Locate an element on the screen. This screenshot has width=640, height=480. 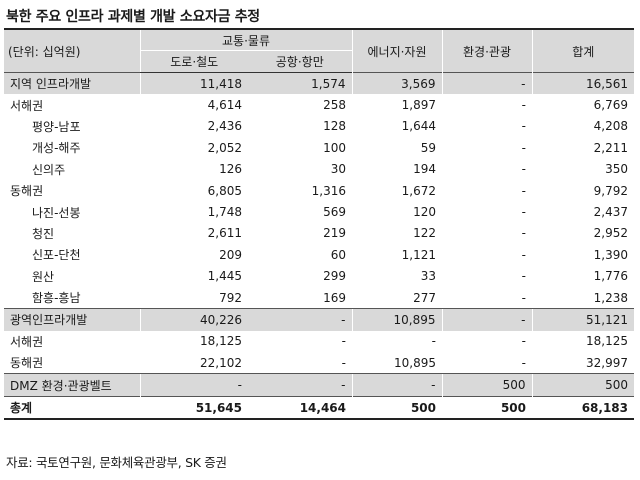
source-note: 자료: 국토연구원, 문화체육관광부, SK 증권 is located at coordinates (116, 462).